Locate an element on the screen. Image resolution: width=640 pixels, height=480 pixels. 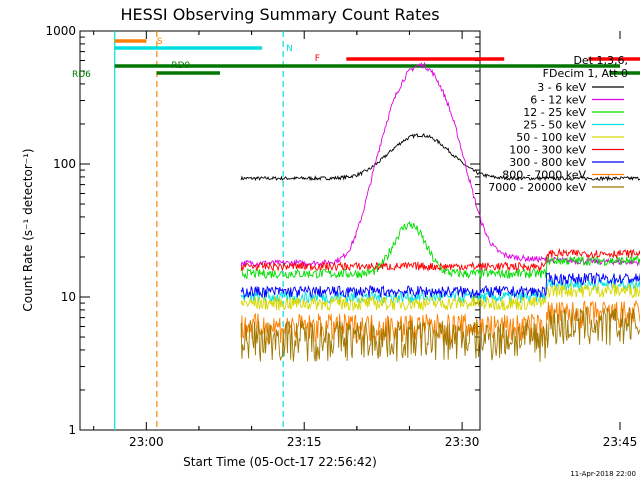
flag-label: S is located at coordinates (160, 42).